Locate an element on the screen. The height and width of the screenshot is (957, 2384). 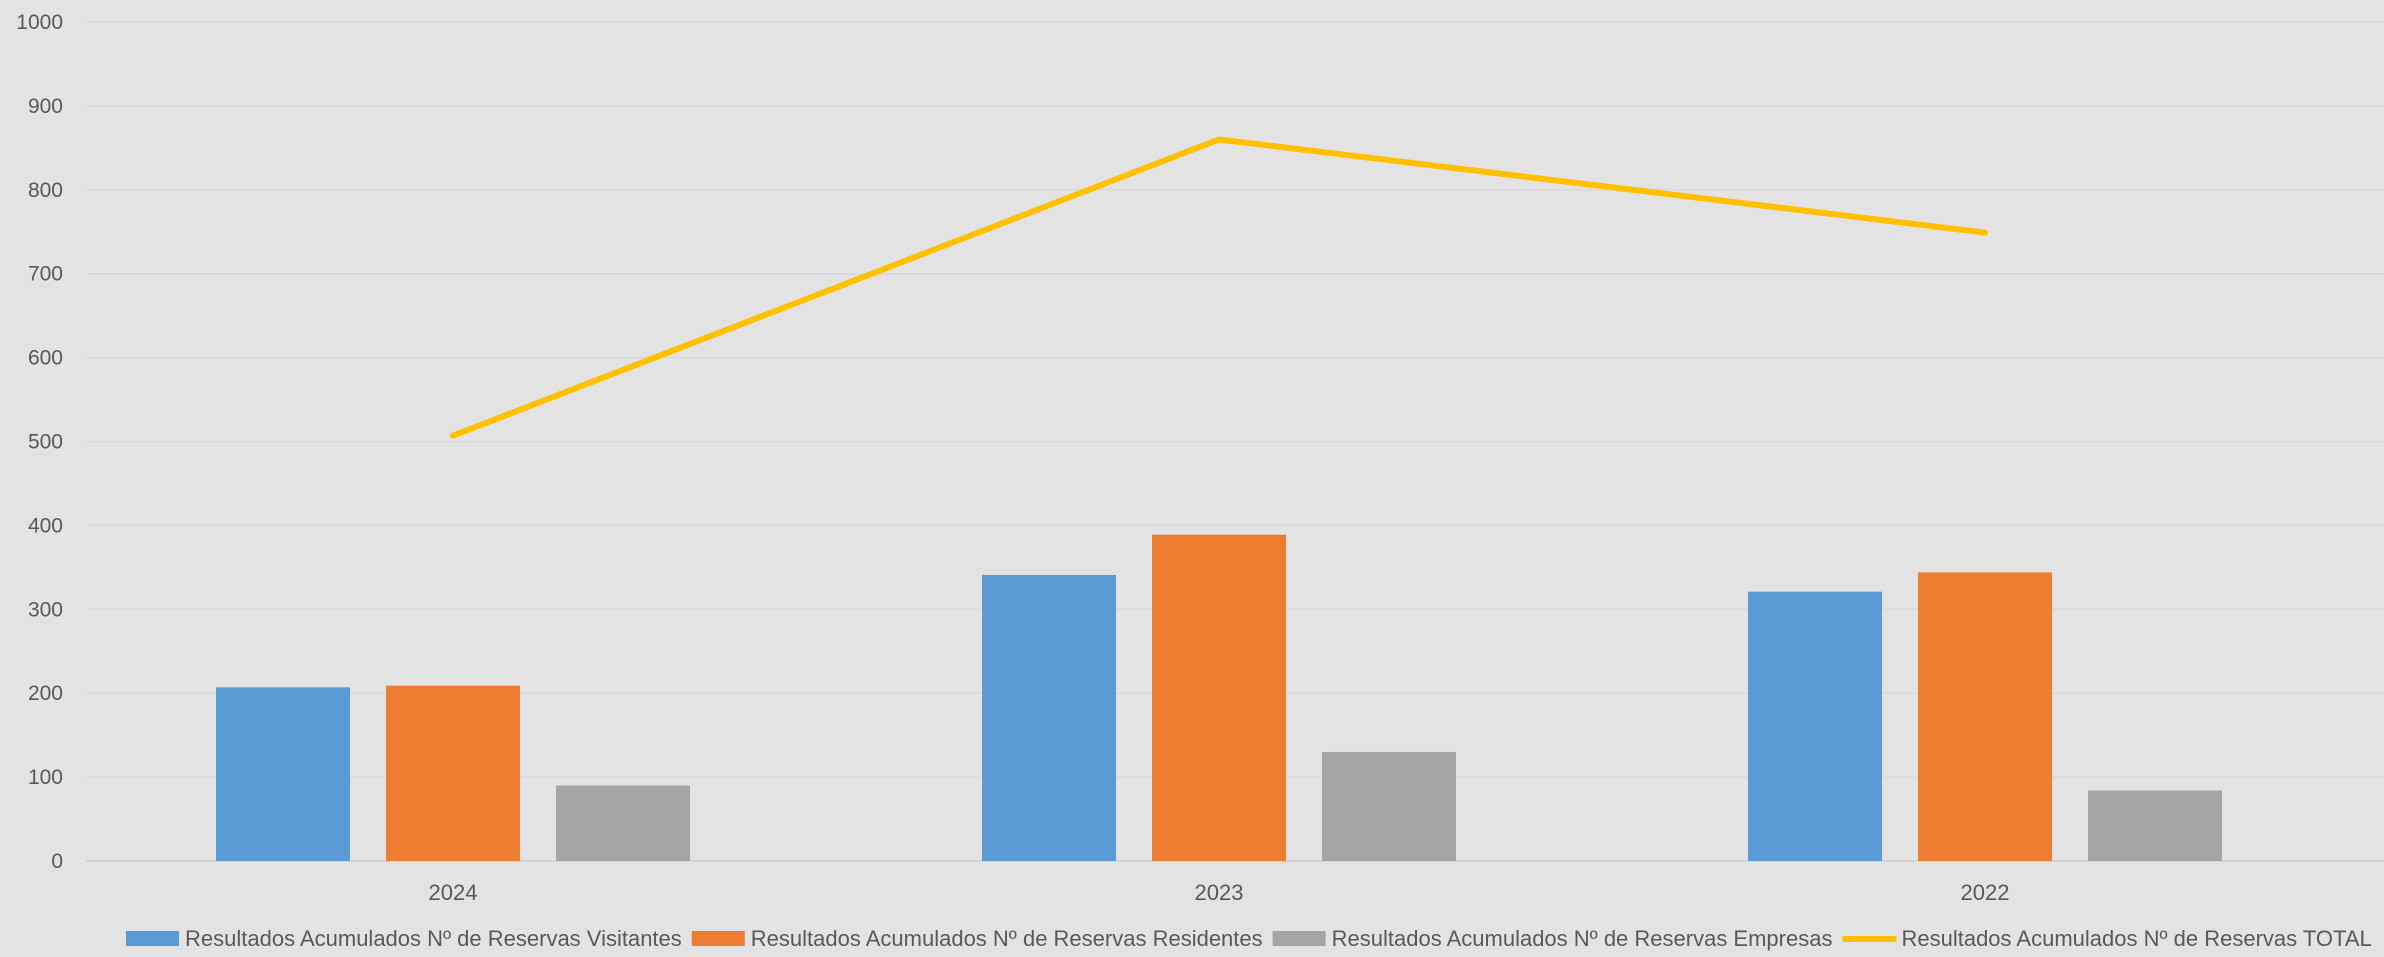
y-tick-label: 200 is located at coordinates (45, 693).